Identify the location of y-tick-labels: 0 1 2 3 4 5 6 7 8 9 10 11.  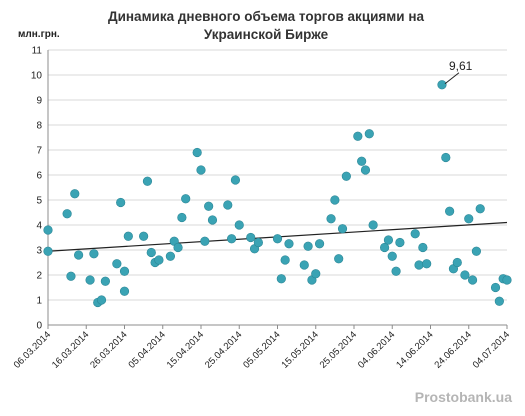
(37, 189).